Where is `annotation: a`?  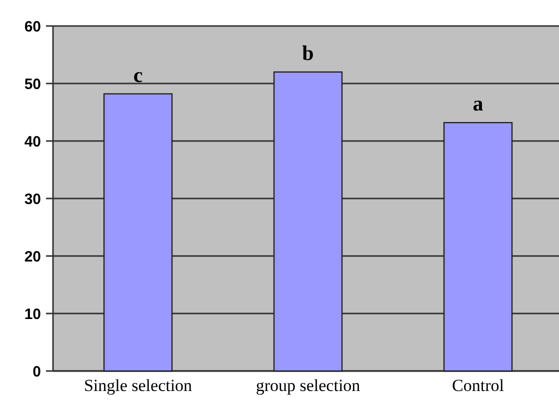 annotation: a is located at coordinates (478, 104).